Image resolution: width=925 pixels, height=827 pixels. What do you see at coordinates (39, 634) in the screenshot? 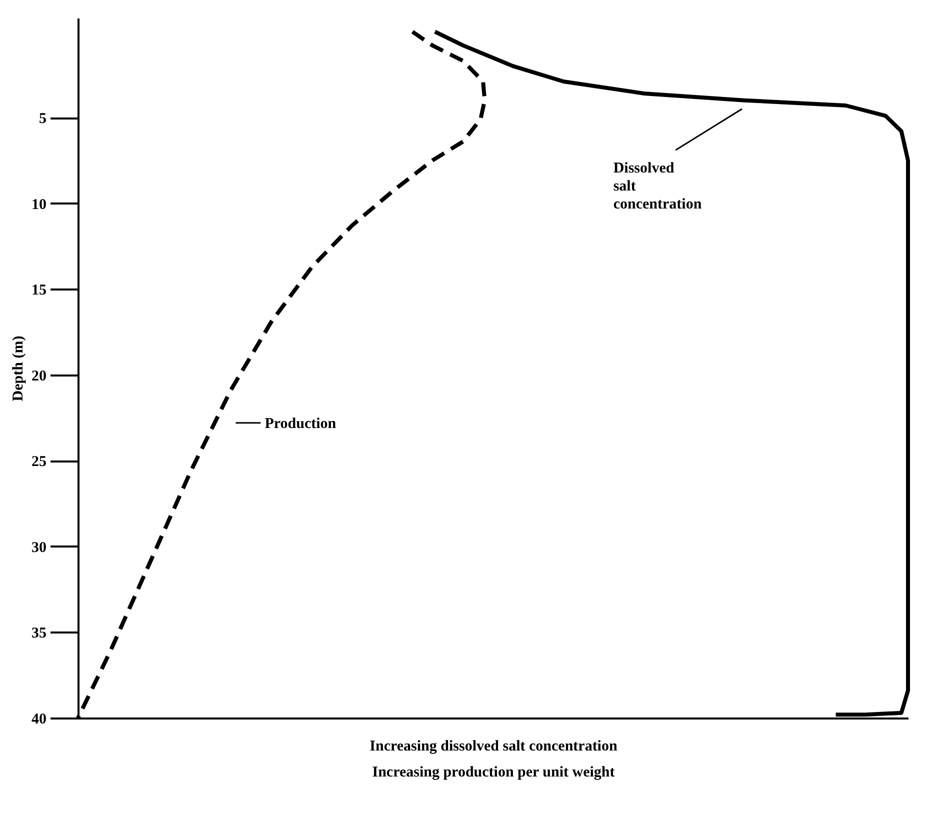
I see `y-tick-label: 35` at bounding box center [39, 634].